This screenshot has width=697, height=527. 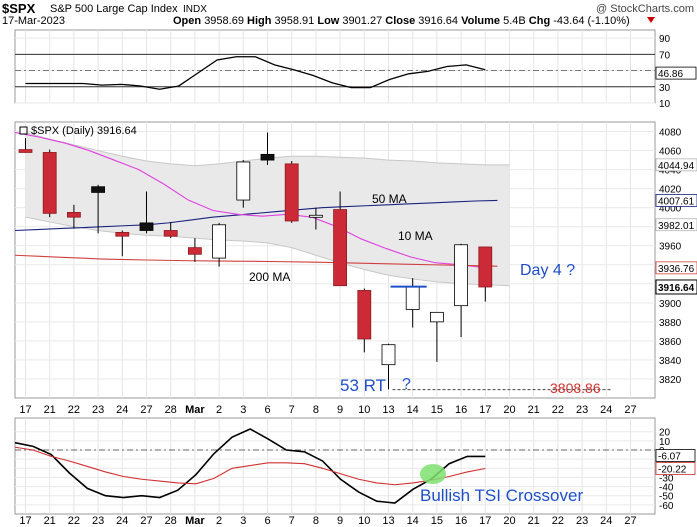 What do you see at coordinates (509, 521) in the screenshot?
I see `x-tick-label: 20` at bounding box center [509, 521].